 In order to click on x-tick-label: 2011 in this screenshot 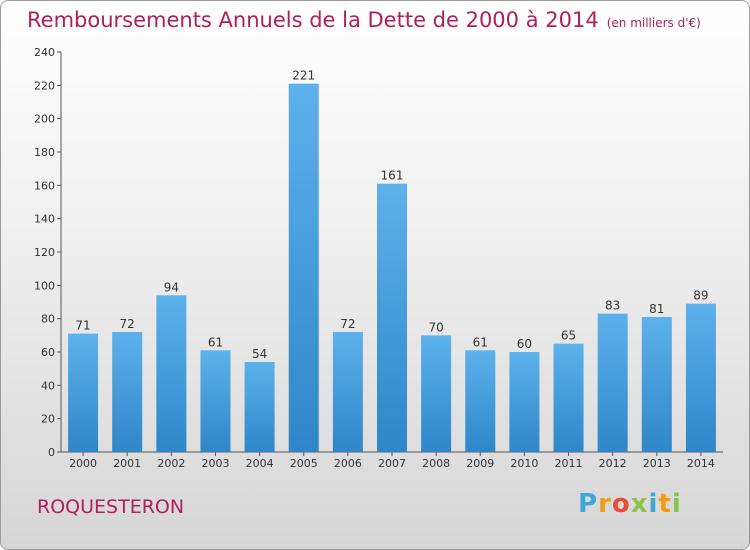, I will do `click(569, 463)`.